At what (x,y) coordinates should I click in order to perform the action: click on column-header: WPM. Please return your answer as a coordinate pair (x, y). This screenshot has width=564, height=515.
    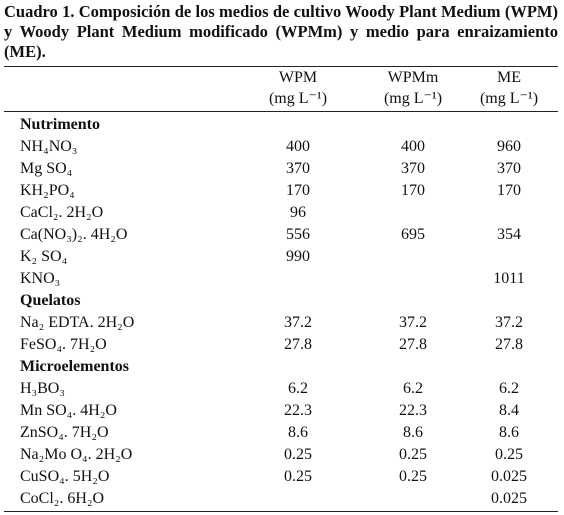
    Looking at the image, I should click on (298, 77).